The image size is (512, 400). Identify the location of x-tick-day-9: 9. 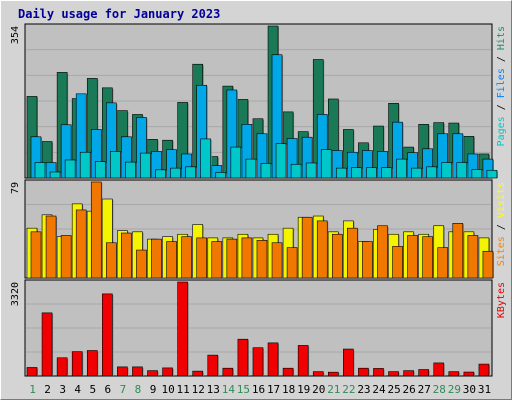
(153, 389).